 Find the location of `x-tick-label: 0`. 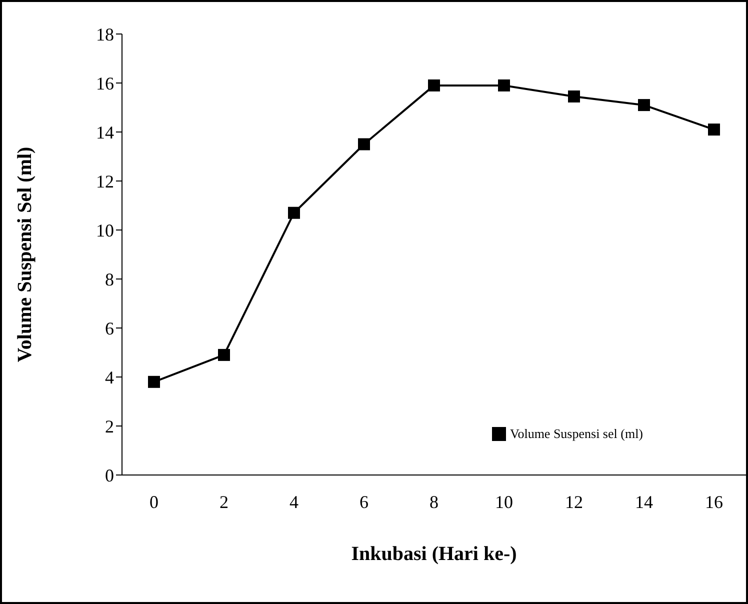

x-tick-label: 0 is located at coordinates (154, 502).